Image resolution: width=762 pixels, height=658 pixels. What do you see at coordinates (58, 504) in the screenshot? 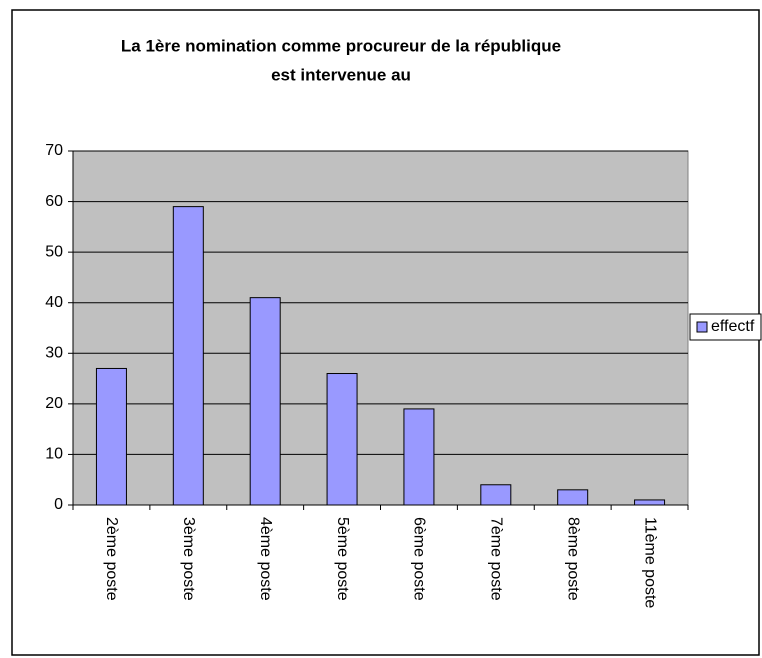
I see `y-tick-label: 0` at bounding box center [58, 504].